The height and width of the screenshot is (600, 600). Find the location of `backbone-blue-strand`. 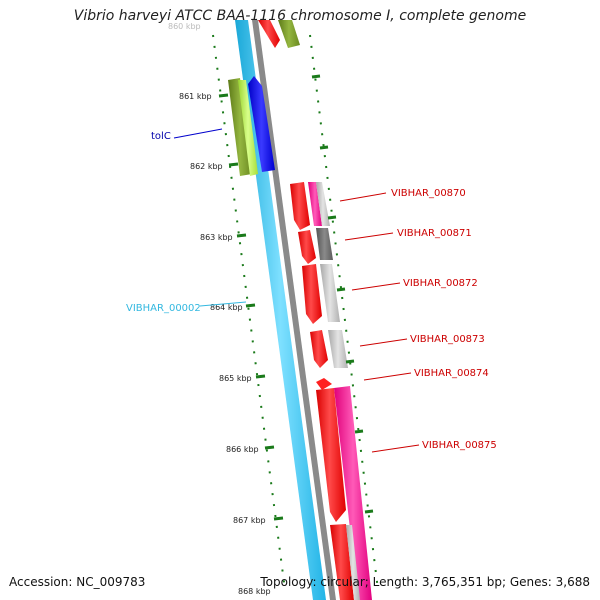

backbone-blue-strand is located at coordinates (280, 310).